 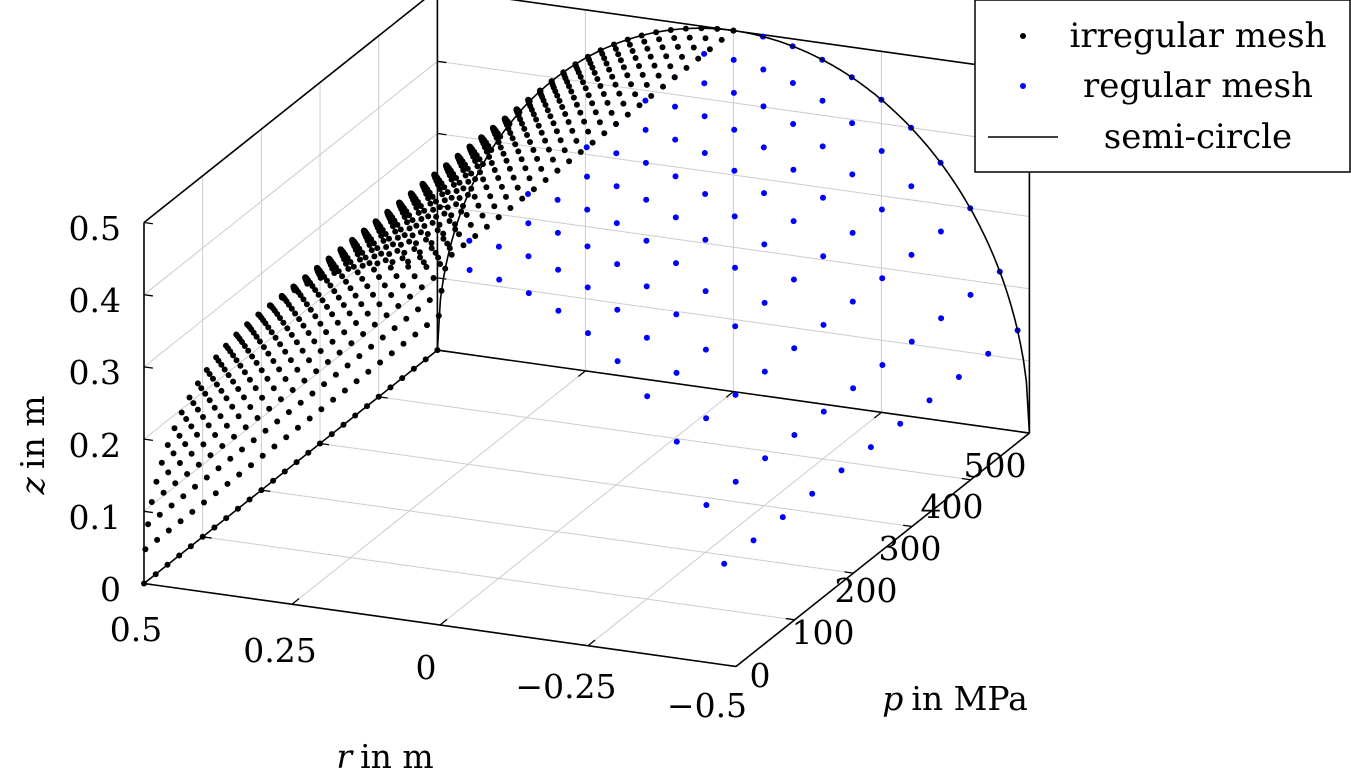 What do you see at coordinates (1023, 86) in the screenshot?
I see `legend-marker-regular-mesh` at bounding box center [1023, 86].